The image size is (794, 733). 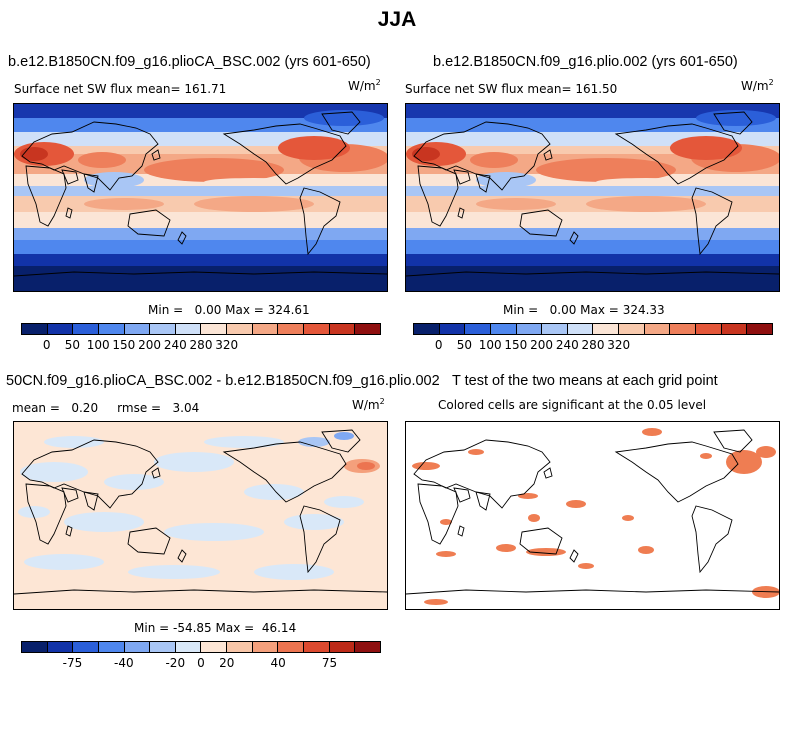 I want to click on colorbar-tick-label: 50, so click(x=72, y=345).